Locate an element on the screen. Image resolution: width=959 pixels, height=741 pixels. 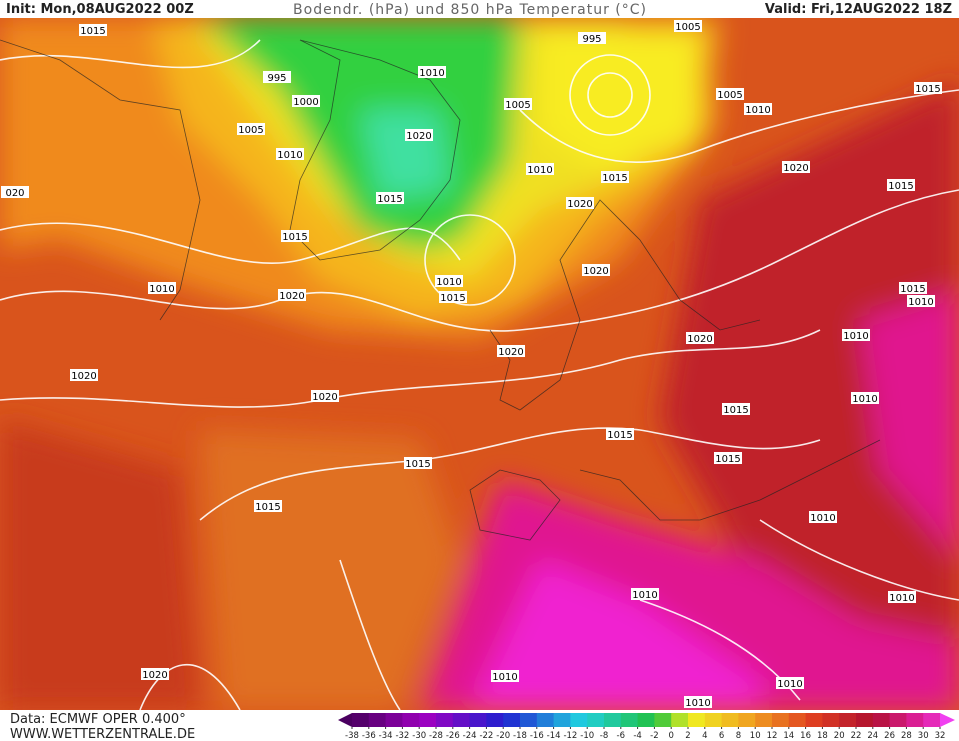
colorbar-tick-label: 2 is located at coordinates (687, 736).